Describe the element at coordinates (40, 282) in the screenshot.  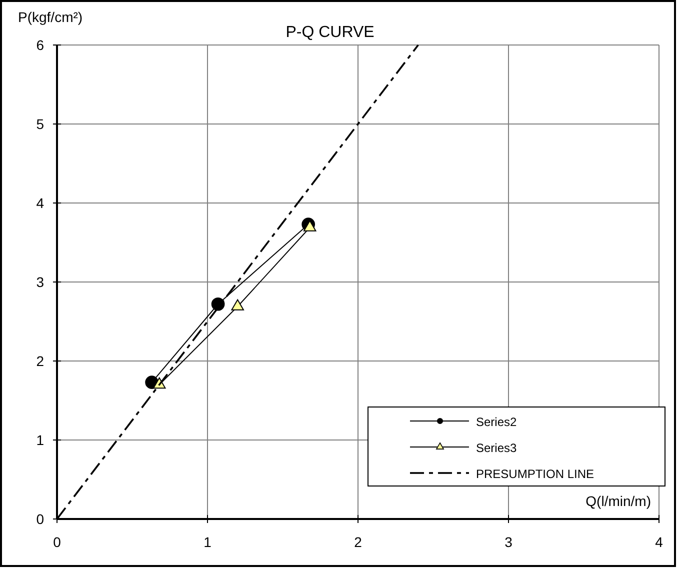
I see `y-tick-label: 3` at that location.